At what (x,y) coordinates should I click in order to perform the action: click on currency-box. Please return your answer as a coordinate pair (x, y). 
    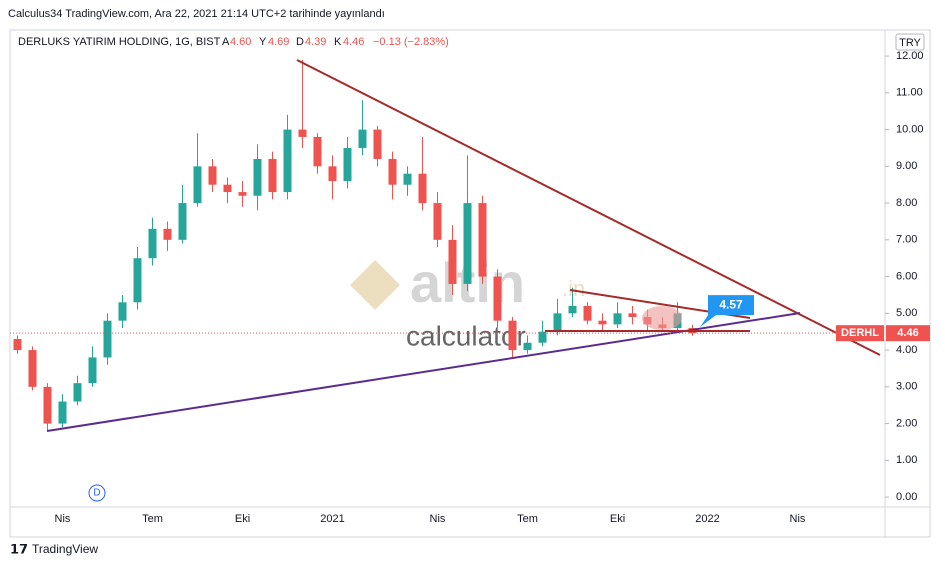
    Looking at the image, I should click on (910, 42).